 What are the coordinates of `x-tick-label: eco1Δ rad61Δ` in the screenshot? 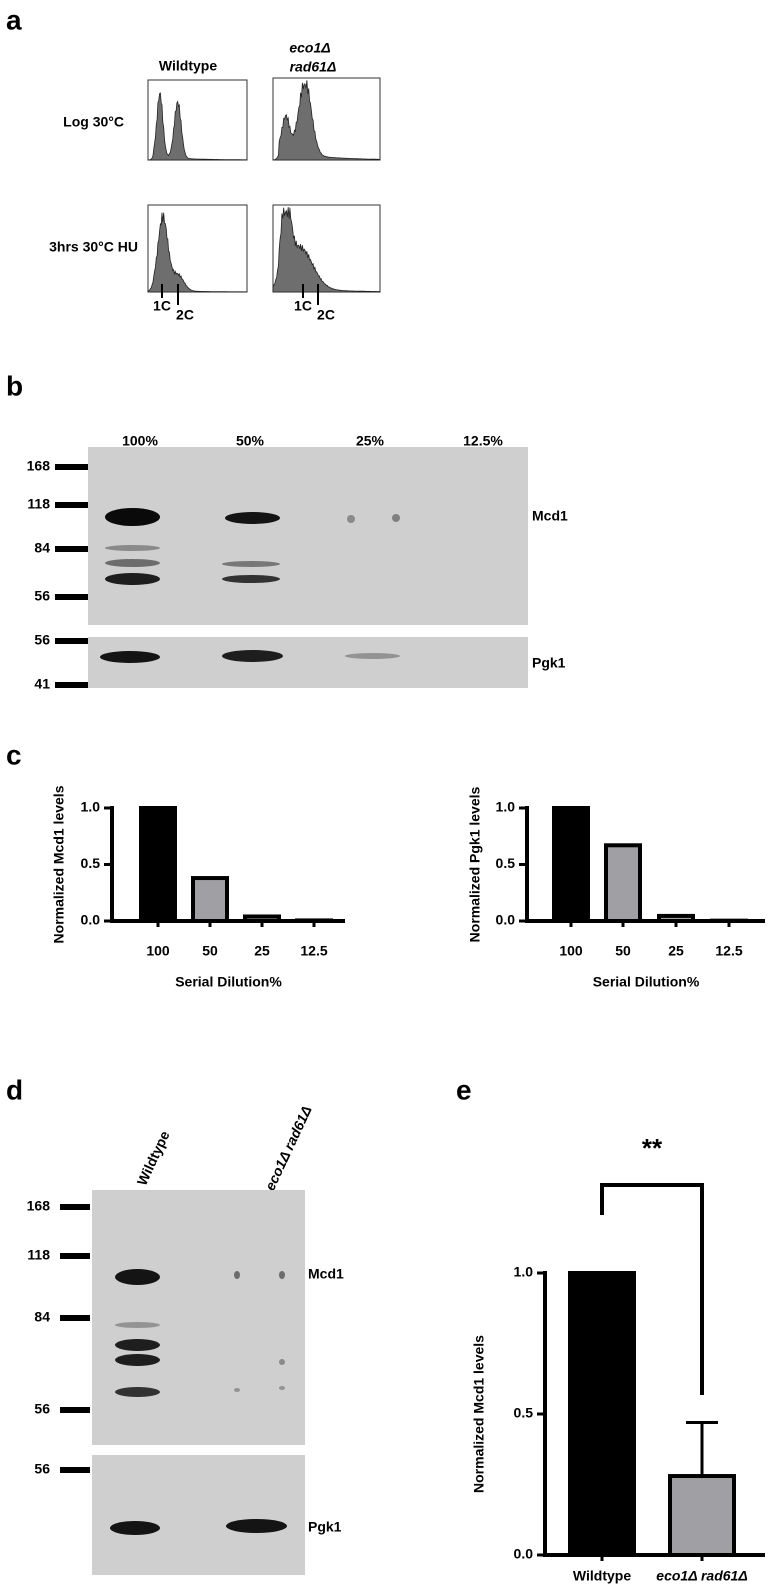 It's located at (701, 1576).